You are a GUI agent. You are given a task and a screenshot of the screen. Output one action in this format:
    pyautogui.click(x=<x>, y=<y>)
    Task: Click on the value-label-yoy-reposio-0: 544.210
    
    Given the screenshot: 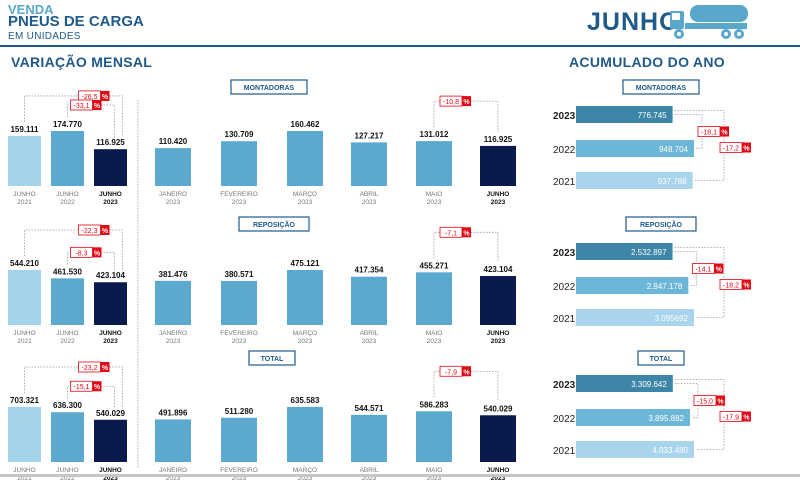 What is the action you would take?
    pyautogui.click(x=24, y=263)
    